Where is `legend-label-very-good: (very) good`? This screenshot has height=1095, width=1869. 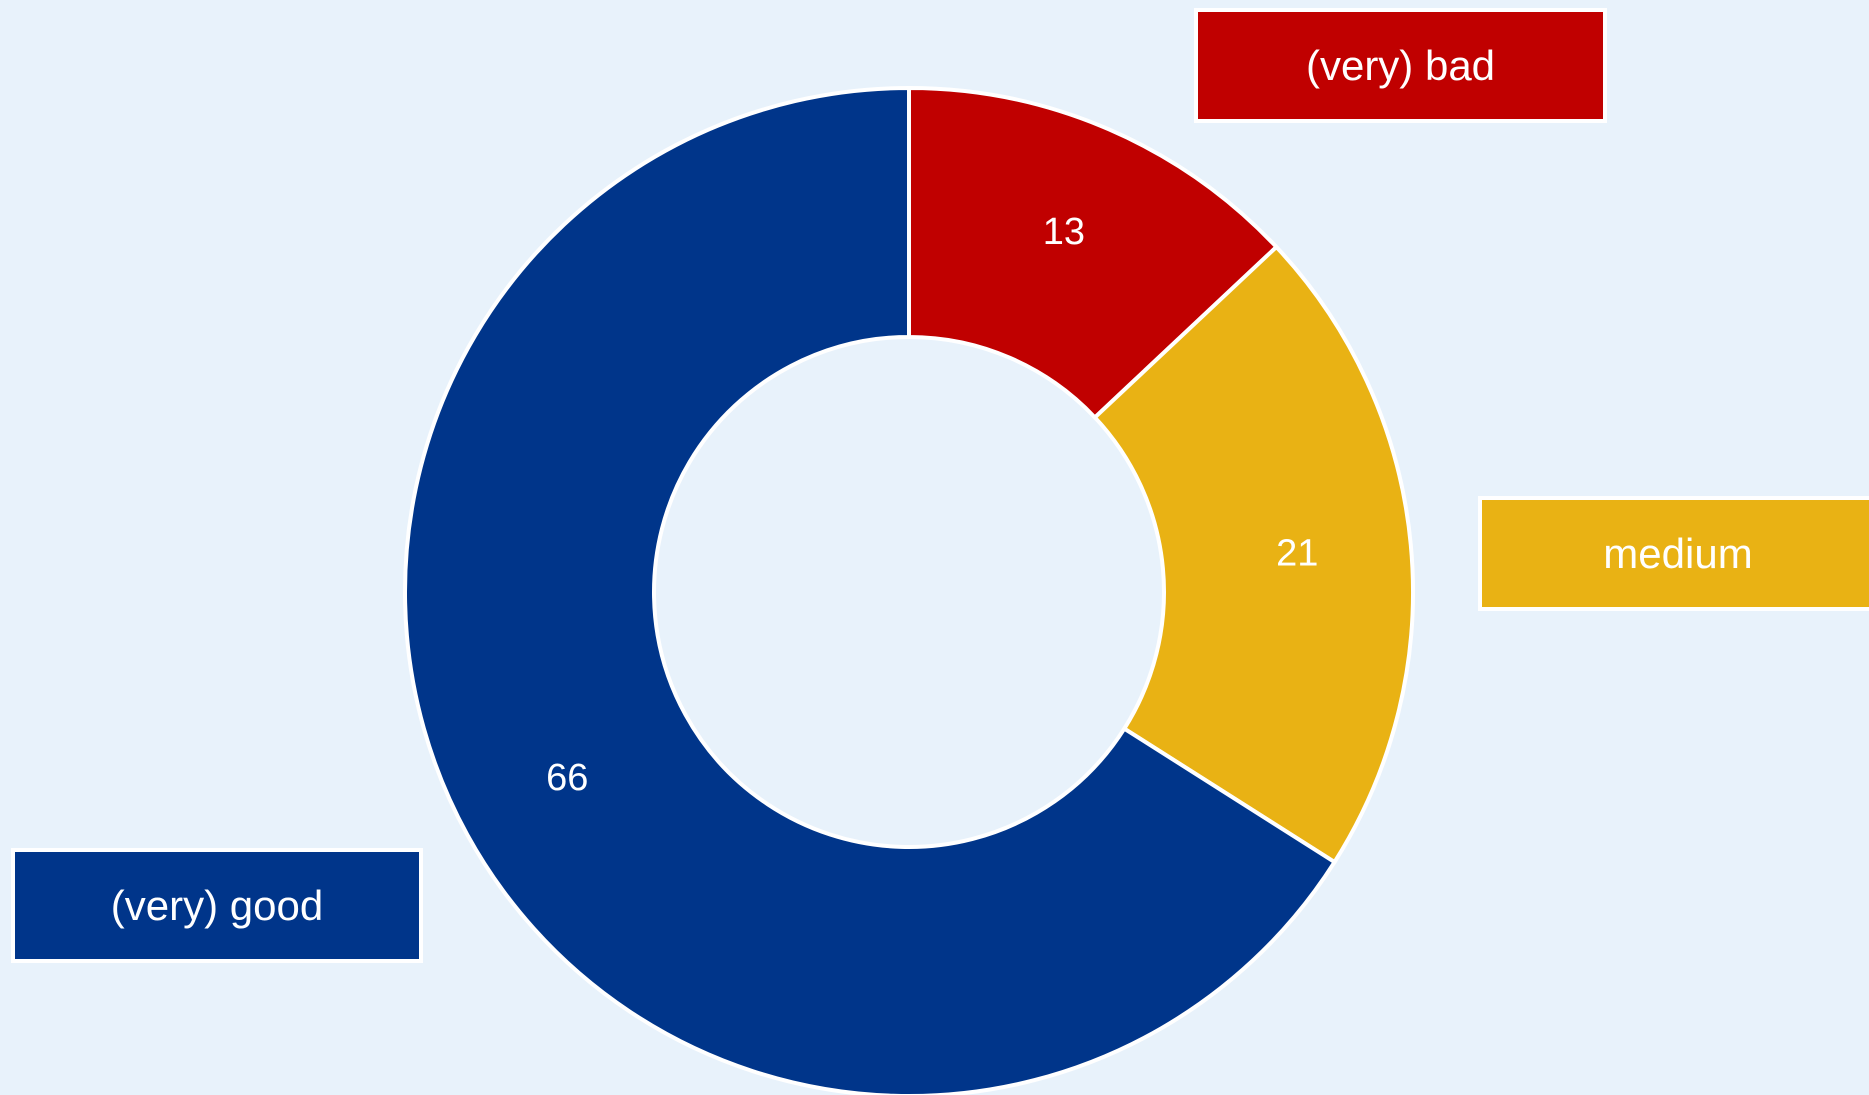 legend-label-very-good: (very) good is located at coordinates (217, 905).